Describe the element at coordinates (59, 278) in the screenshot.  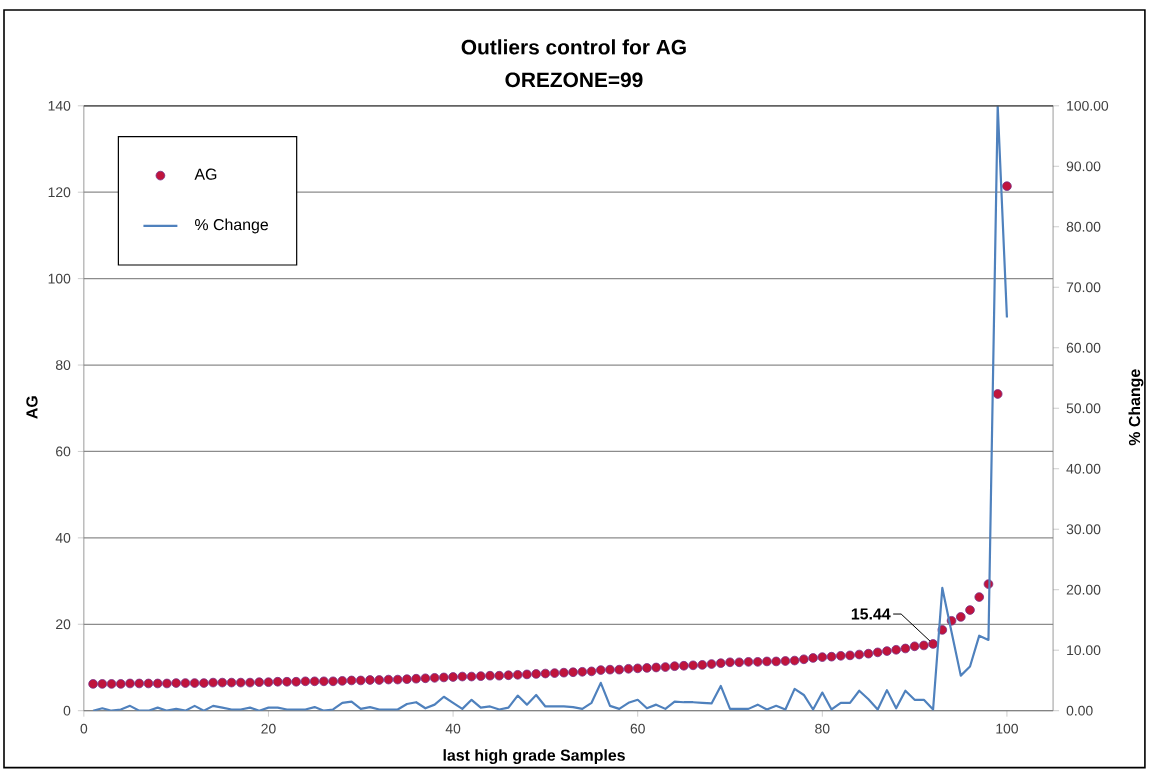
I see `y-tick-label: 100` at that location.